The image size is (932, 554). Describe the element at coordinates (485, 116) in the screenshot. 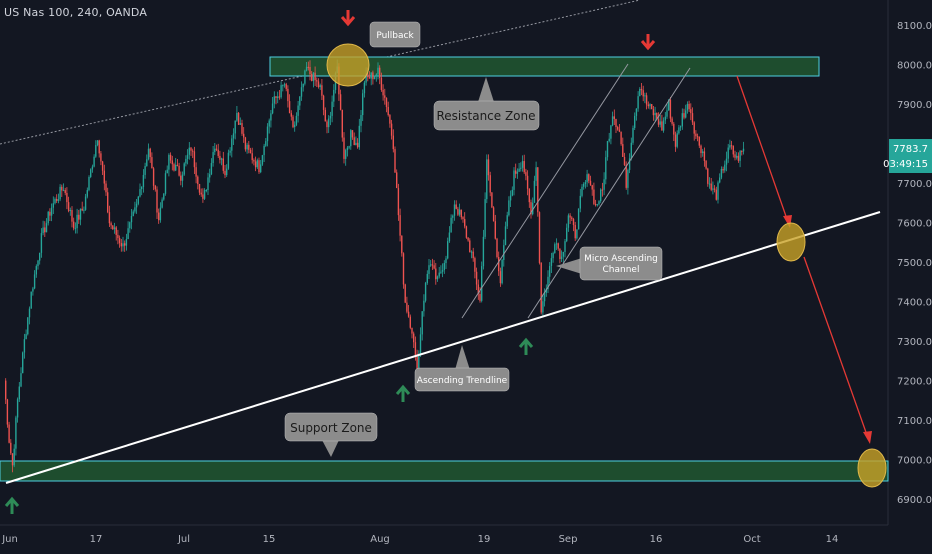

I see `resistance-label: Resistance Zone` at that location.